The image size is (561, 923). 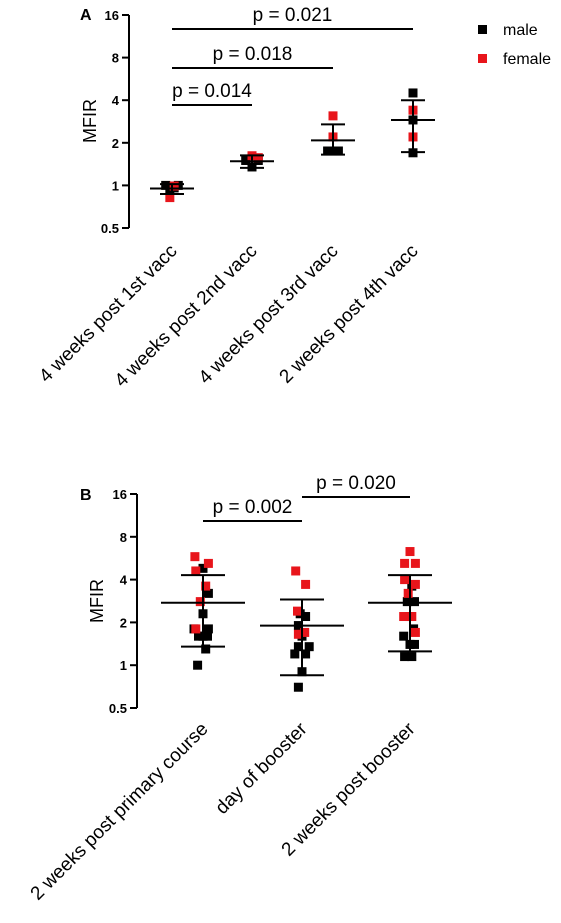 I want to click on panel-a-y-axis-label: MFIR, so click(x=90, y=121).